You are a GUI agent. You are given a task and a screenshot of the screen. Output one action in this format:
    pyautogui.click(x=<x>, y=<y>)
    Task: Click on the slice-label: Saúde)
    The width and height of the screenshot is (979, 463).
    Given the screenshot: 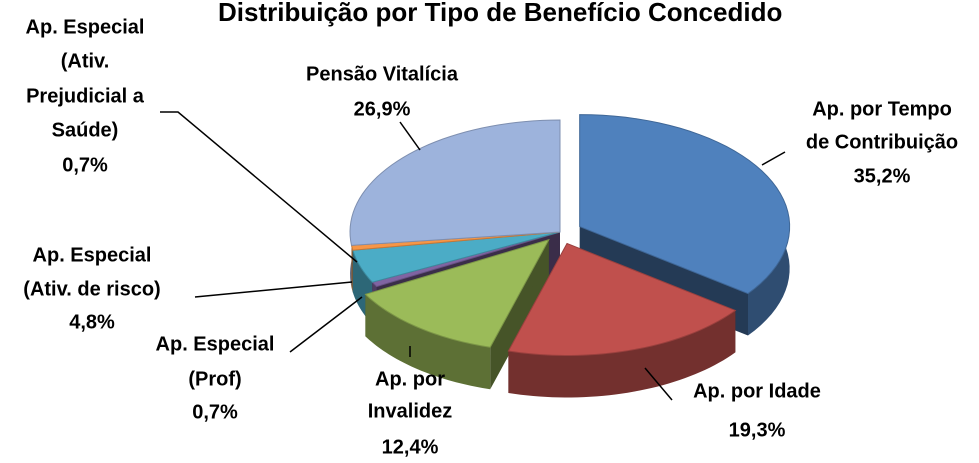 What is the action you would take?
    pyautogui.click(x=85, y=130)
    